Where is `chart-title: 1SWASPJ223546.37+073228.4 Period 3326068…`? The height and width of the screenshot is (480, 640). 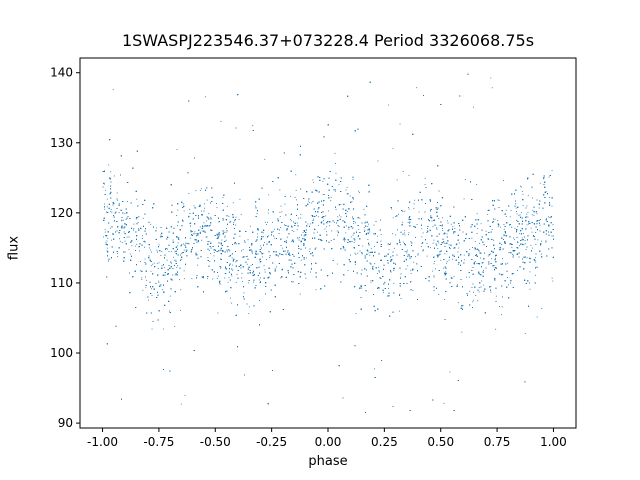 chart-title: 1SWASPJ223546.37+073228.4 Period 3326068… is located at coordinates (328, 40).